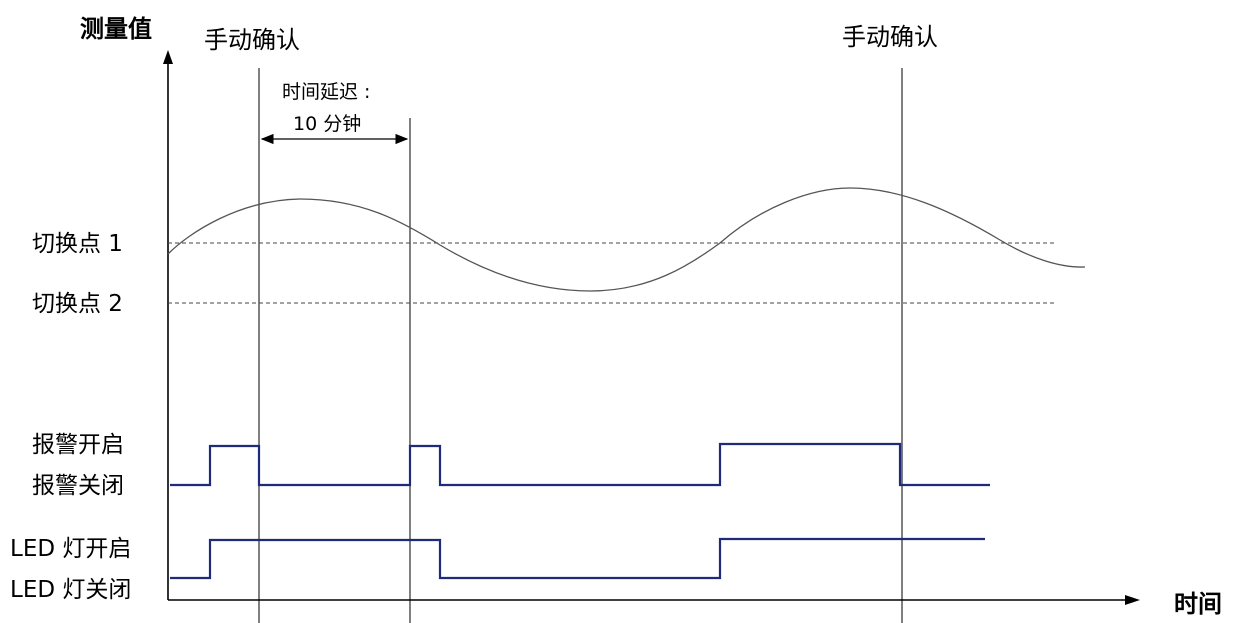  What do you see at coordinates (890, 37) in the screenshot?
I see `manual-ack-label-2: 手动确认` at bounding box center [890, 37].